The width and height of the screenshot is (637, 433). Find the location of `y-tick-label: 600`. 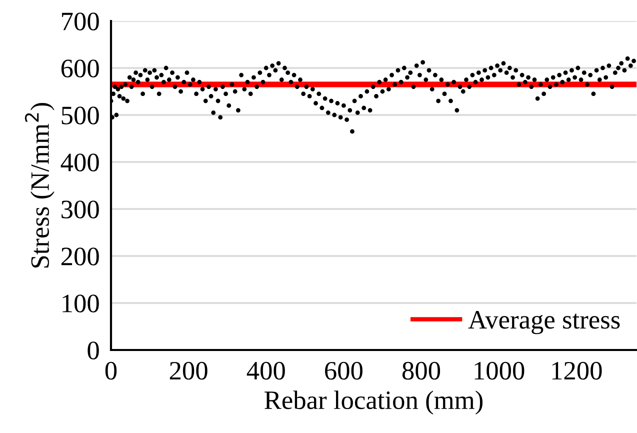

y-tick-label: 600 is located at coordinates (80, 69).